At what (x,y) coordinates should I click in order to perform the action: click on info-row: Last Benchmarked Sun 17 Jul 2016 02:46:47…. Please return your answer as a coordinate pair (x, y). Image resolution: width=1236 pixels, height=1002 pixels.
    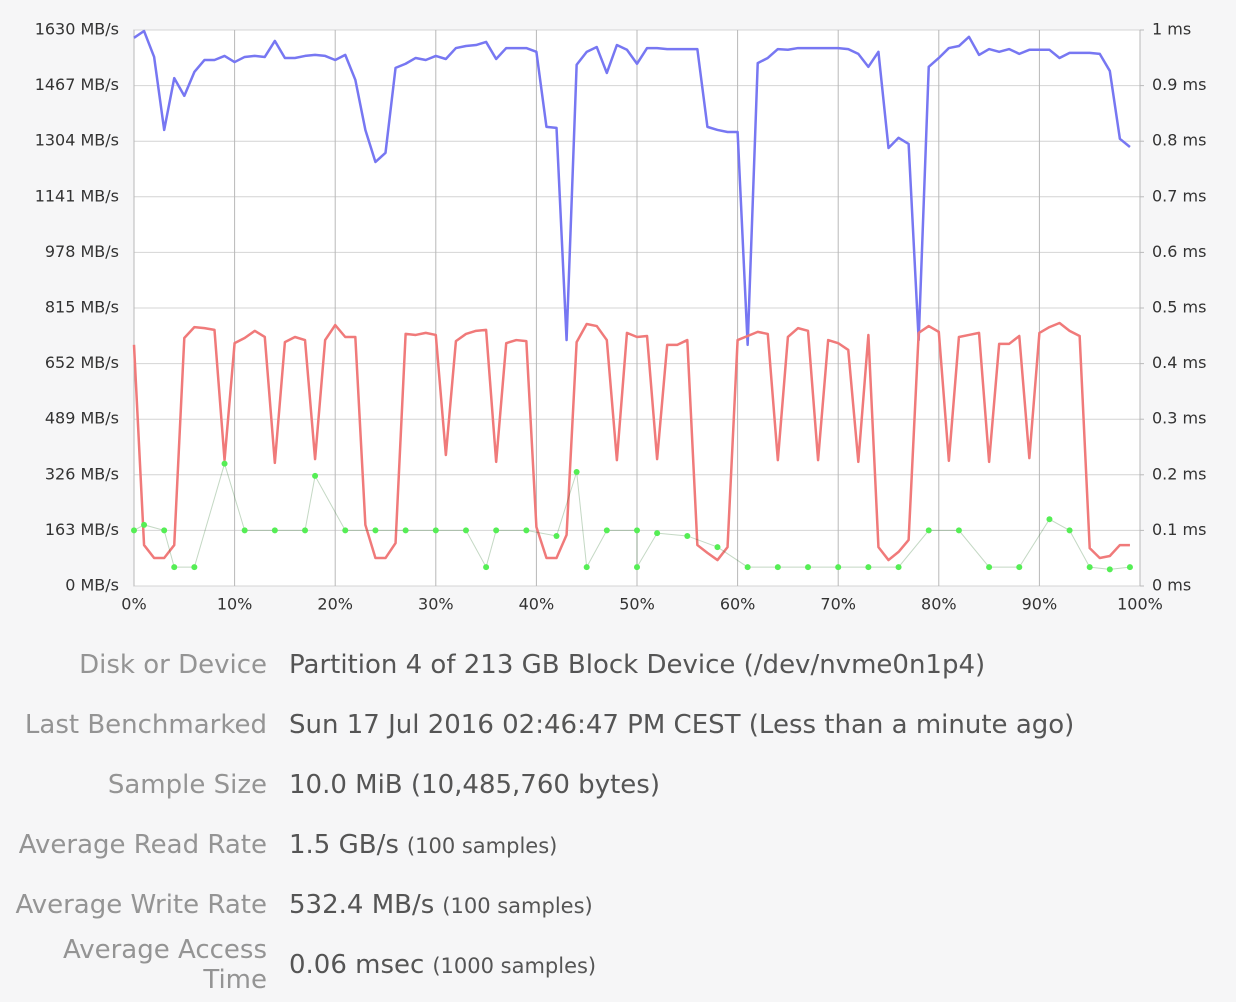
    Looking at the image, I should click on (618, 725).